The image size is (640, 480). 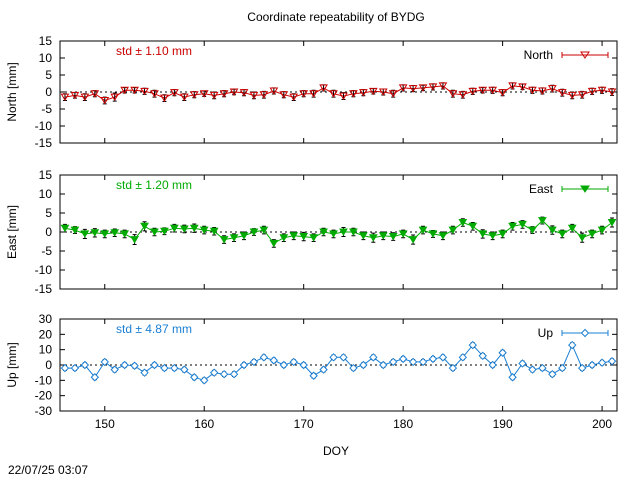 What do you see at coordinates (46, 109) in the screenshot?
I see `north-ytick-label: -5` at bounding box center [46, 109].